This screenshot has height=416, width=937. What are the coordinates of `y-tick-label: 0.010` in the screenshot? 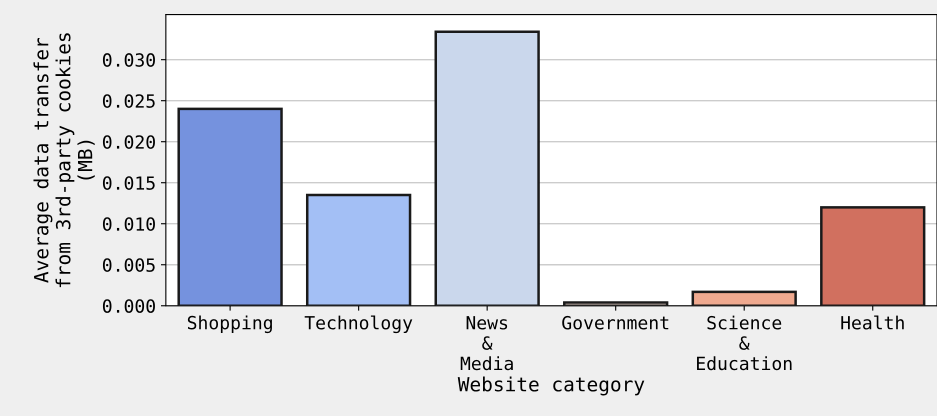 It's located at (128, 224).